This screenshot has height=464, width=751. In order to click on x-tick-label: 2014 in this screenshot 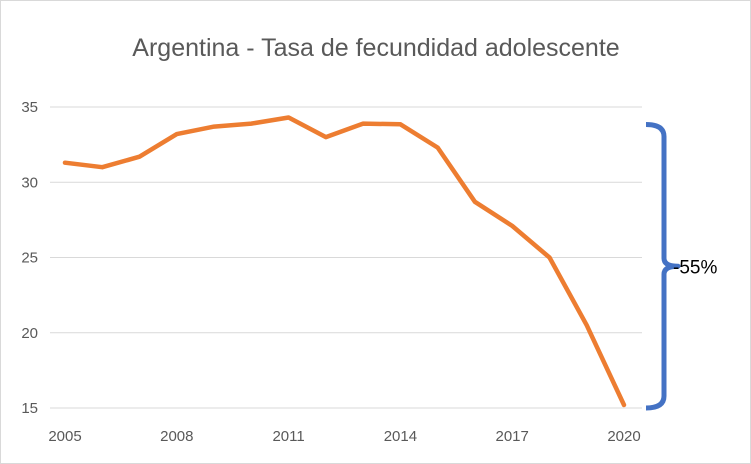, I will do `click(400, 436)`.